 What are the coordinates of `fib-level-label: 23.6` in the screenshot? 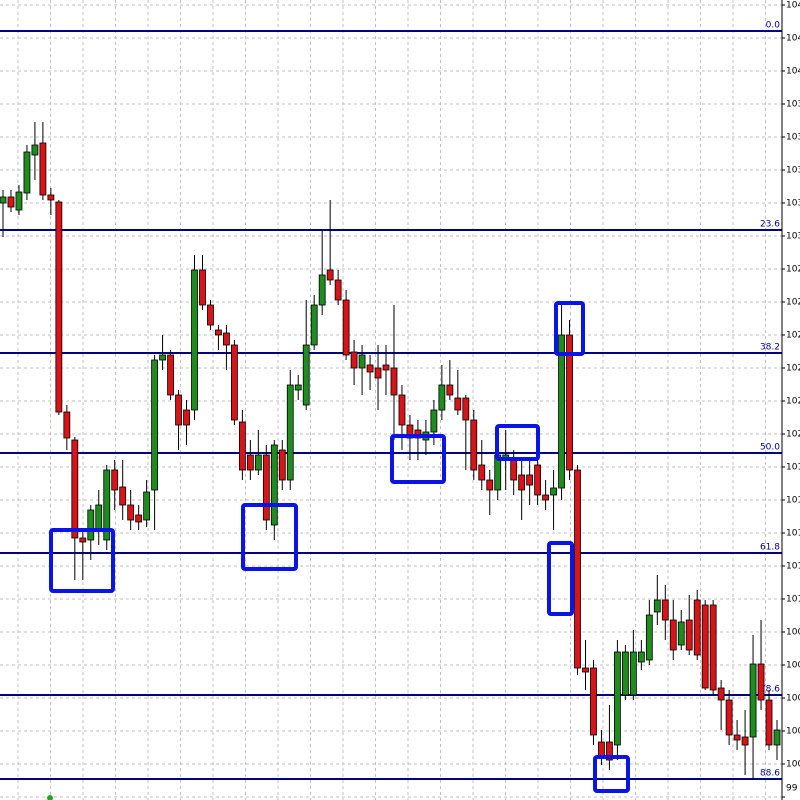 It's located at (770, 225).